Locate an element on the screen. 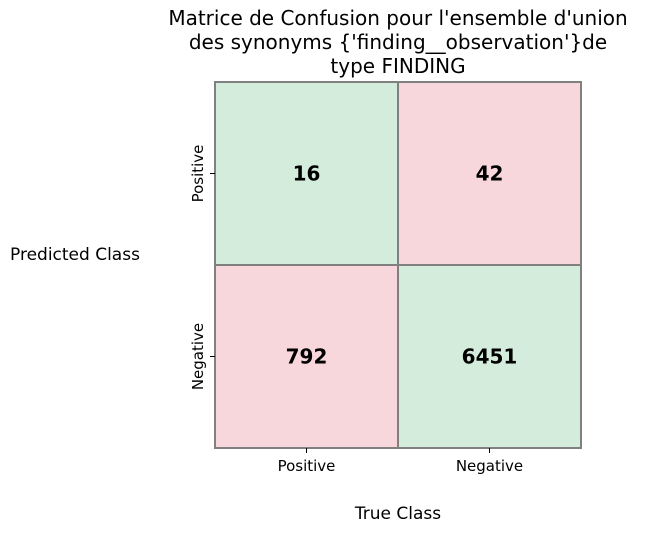 The width and height of the screenshot is (667, 533). cell-value-1-1: 6451 is located at coordinates (490, 357).